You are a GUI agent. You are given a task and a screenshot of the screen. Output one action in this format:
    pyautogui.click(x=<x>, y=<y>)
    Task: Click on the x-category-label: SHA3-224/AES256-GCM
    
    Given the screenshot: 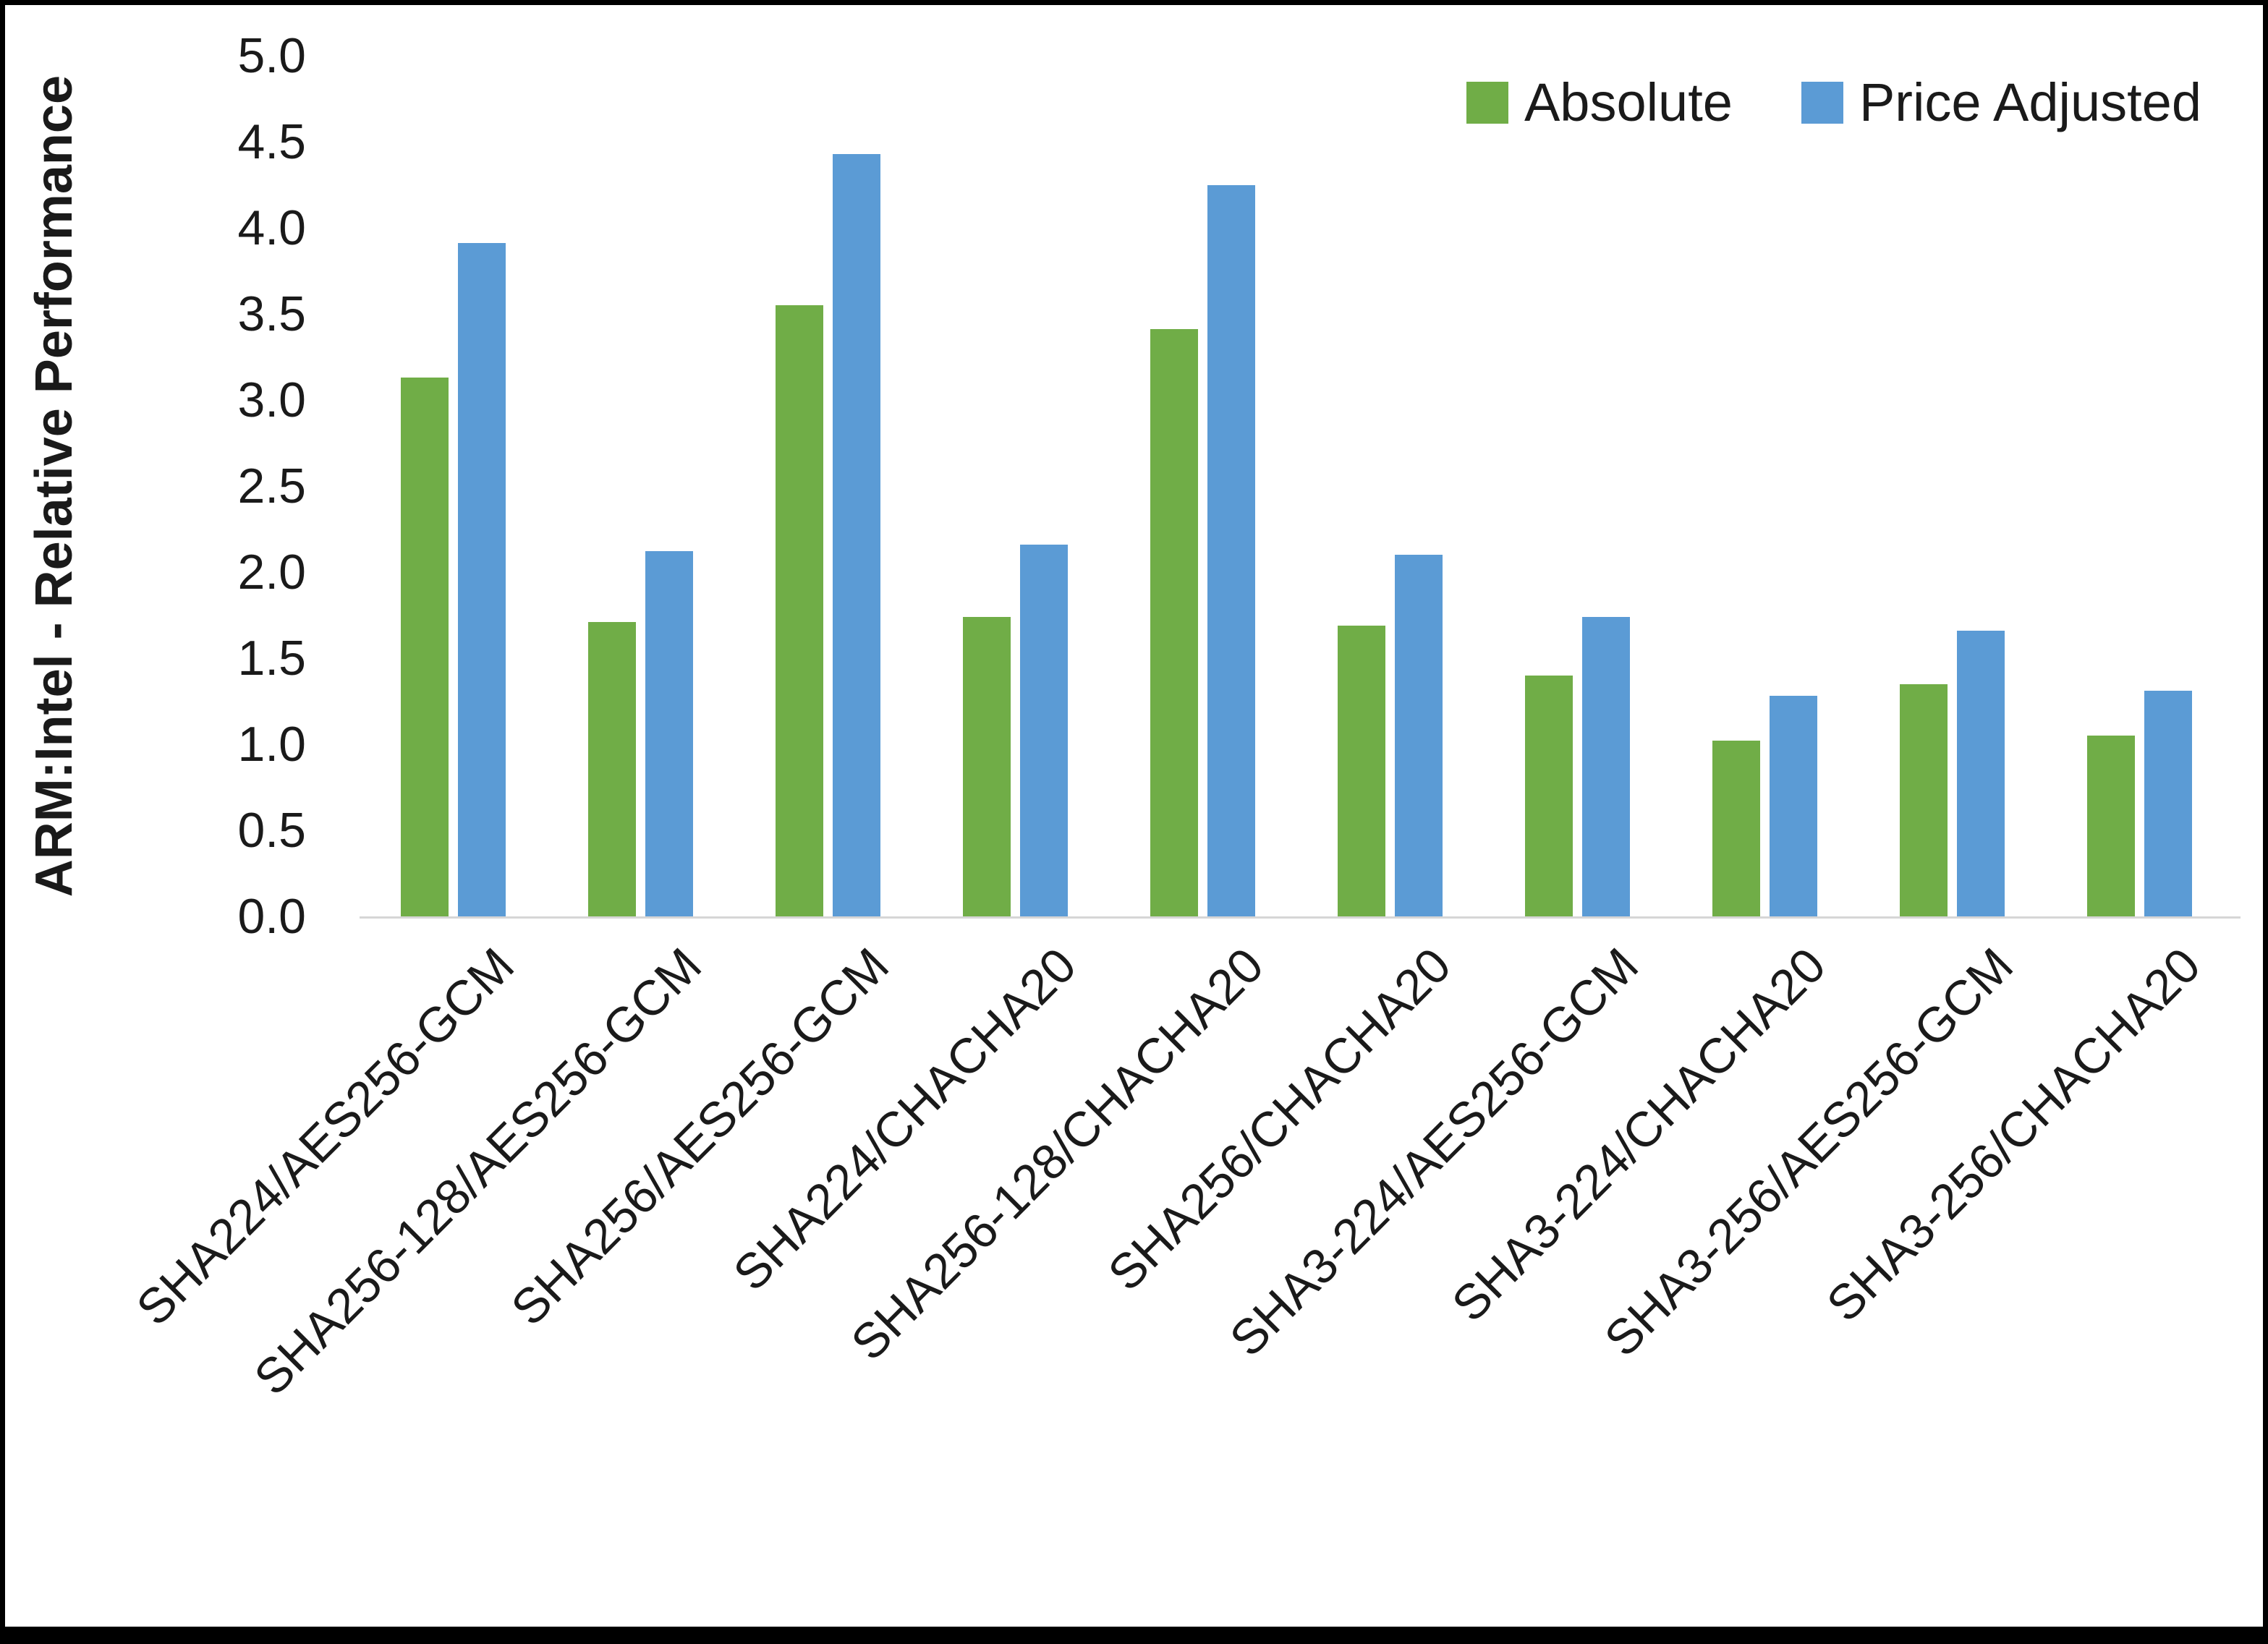 What is the action you would take?
    pyautogui.click(x=1433, y=1152)
    